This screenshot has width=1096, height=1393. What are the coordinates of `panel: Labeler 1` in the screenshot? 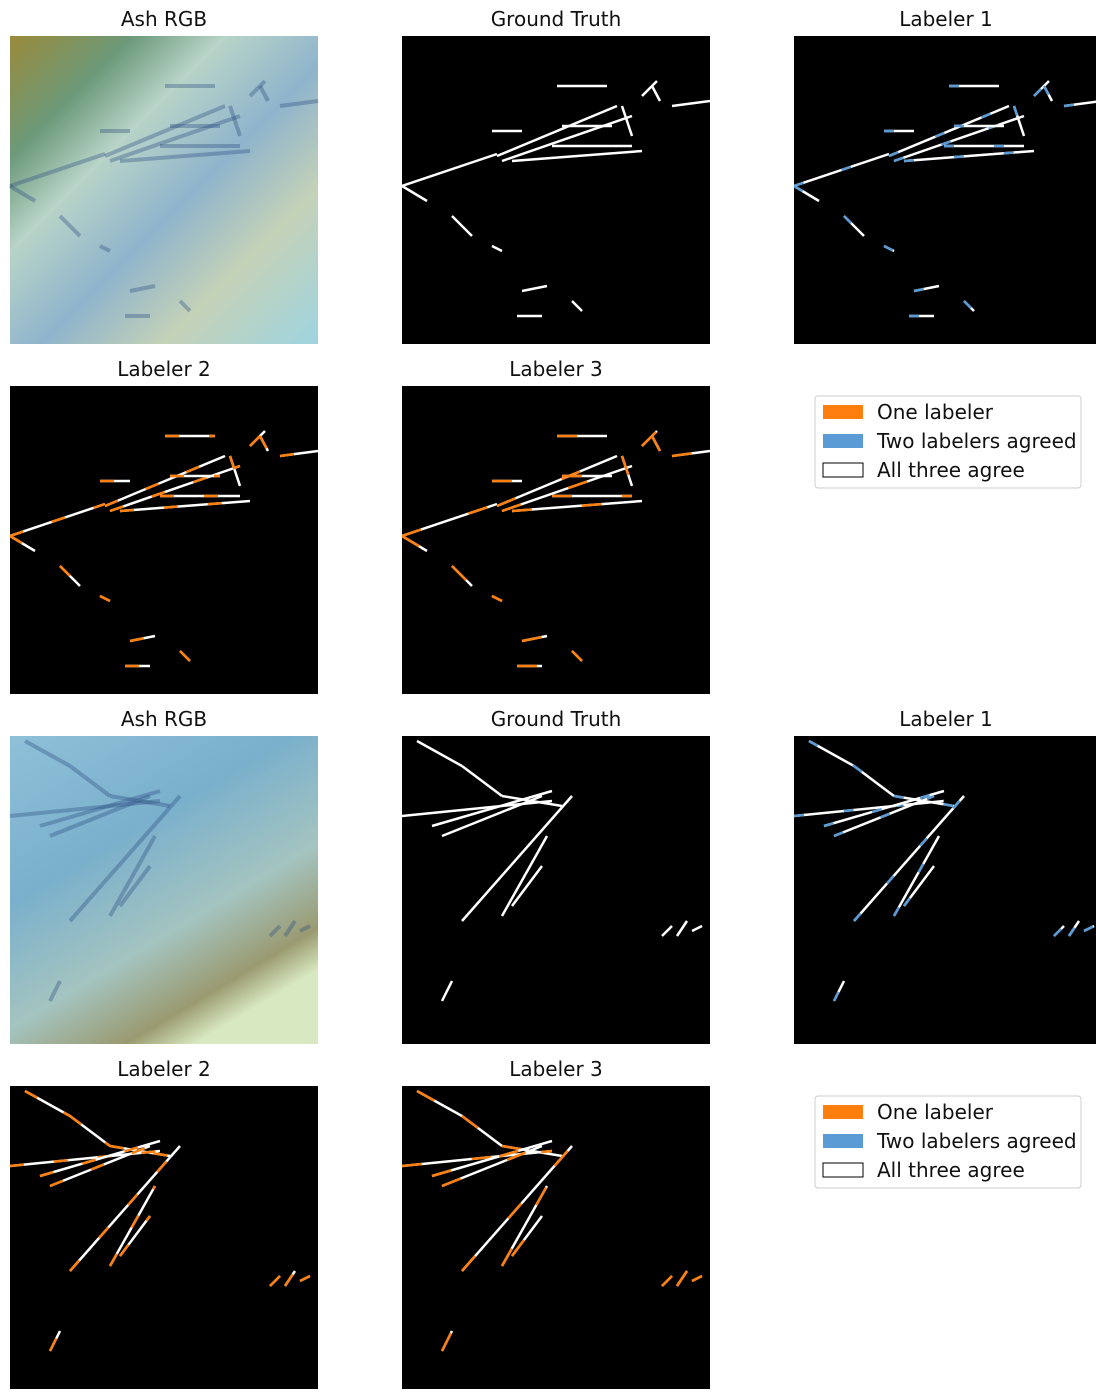 It's located at (945, 875).